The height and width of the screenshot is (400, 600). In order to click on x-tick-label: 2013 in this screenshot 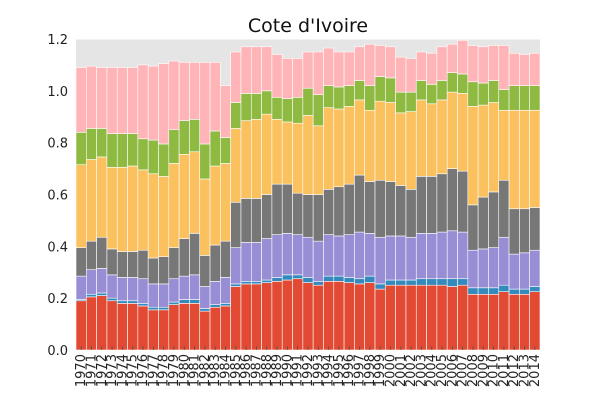, I will do `click(525, 370)`.